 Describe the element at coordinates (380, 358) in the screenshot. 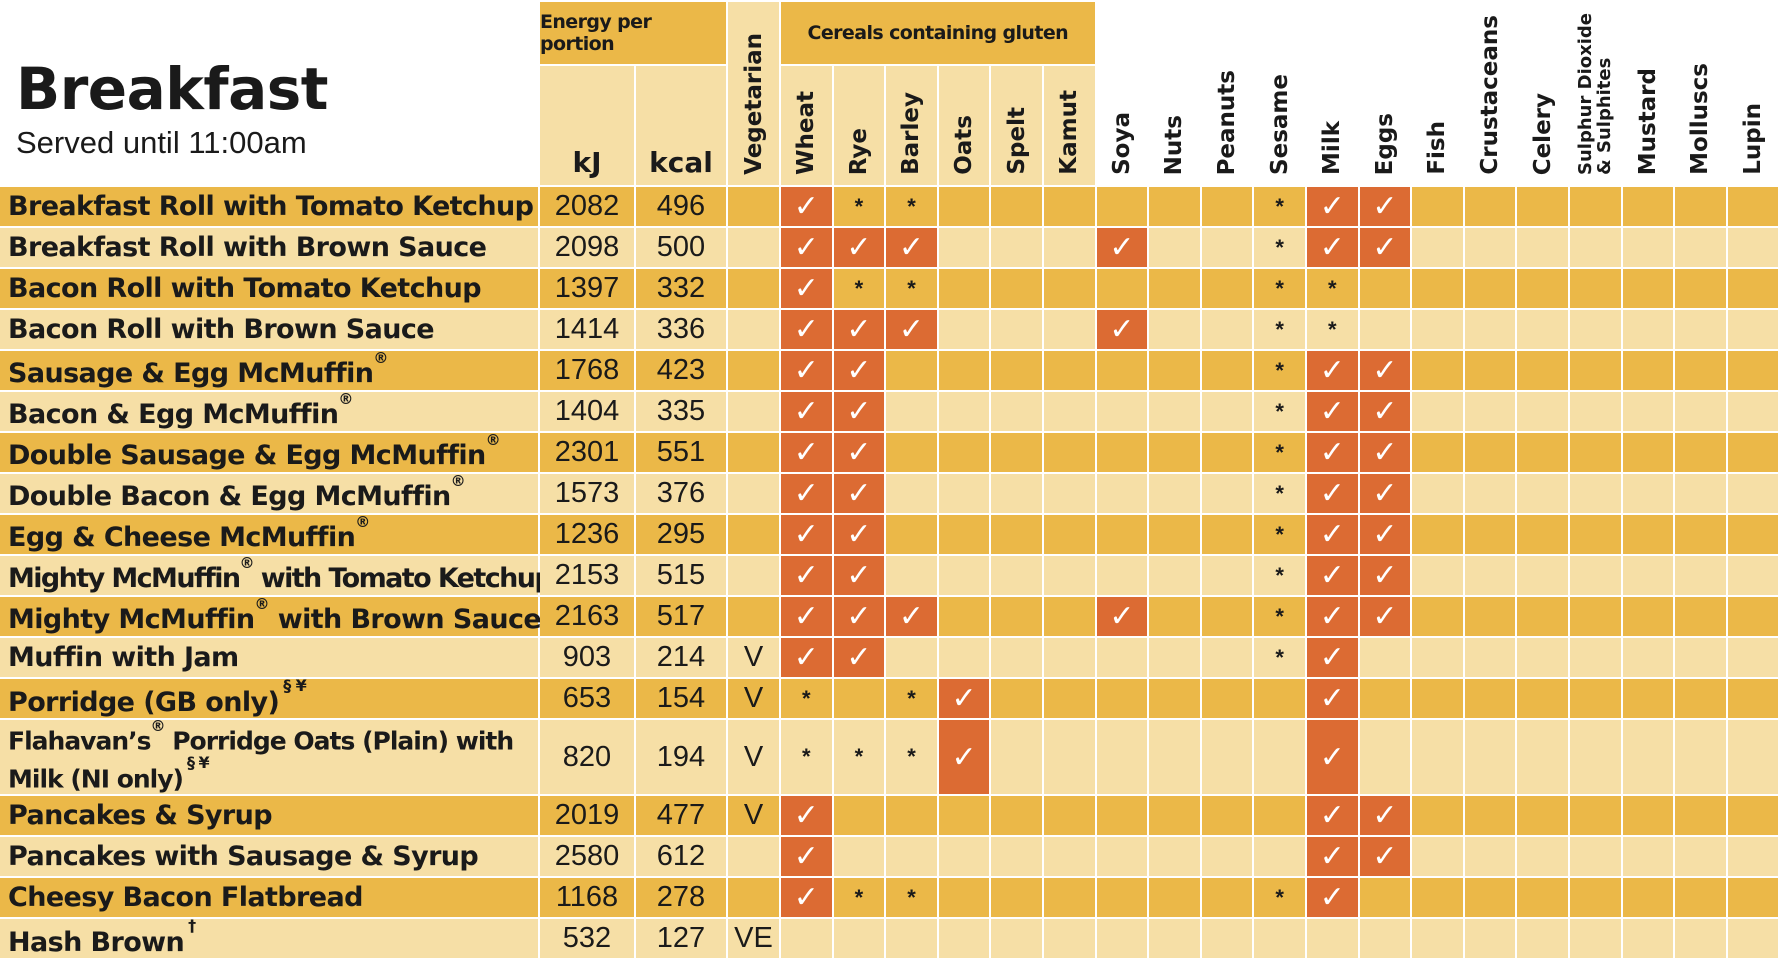

I see `registered-mark: ®` at that location.